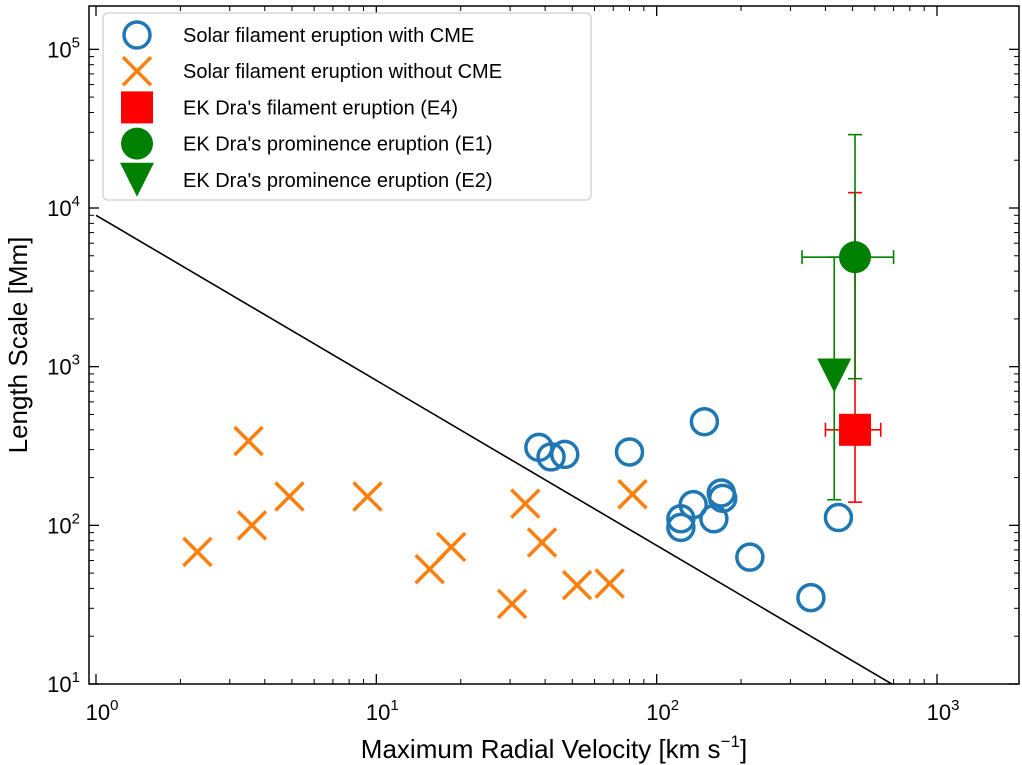  Describe the element at coordinates (554, 748) in the screenshot. I see `x-axis-label: Maximum Radial Velocity [km s−1]` at that location.